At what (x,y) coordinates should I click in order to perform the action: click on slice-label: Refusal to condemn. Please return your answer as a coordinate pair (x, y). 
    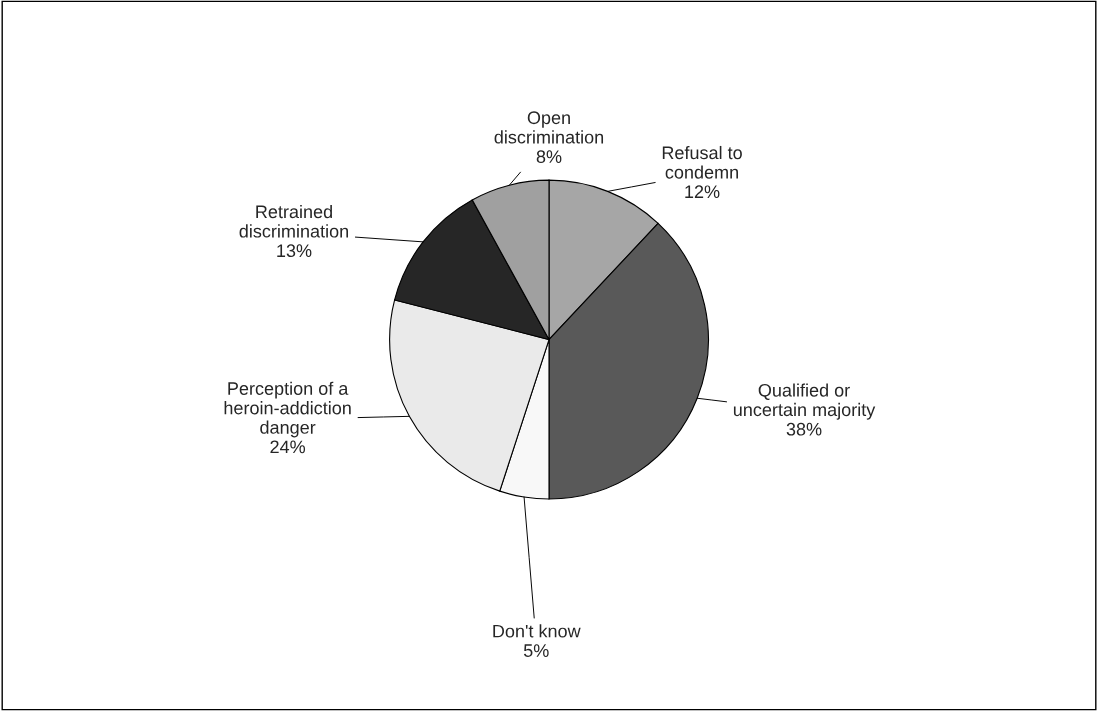
    Looking at the image, I should click on (702, 162).